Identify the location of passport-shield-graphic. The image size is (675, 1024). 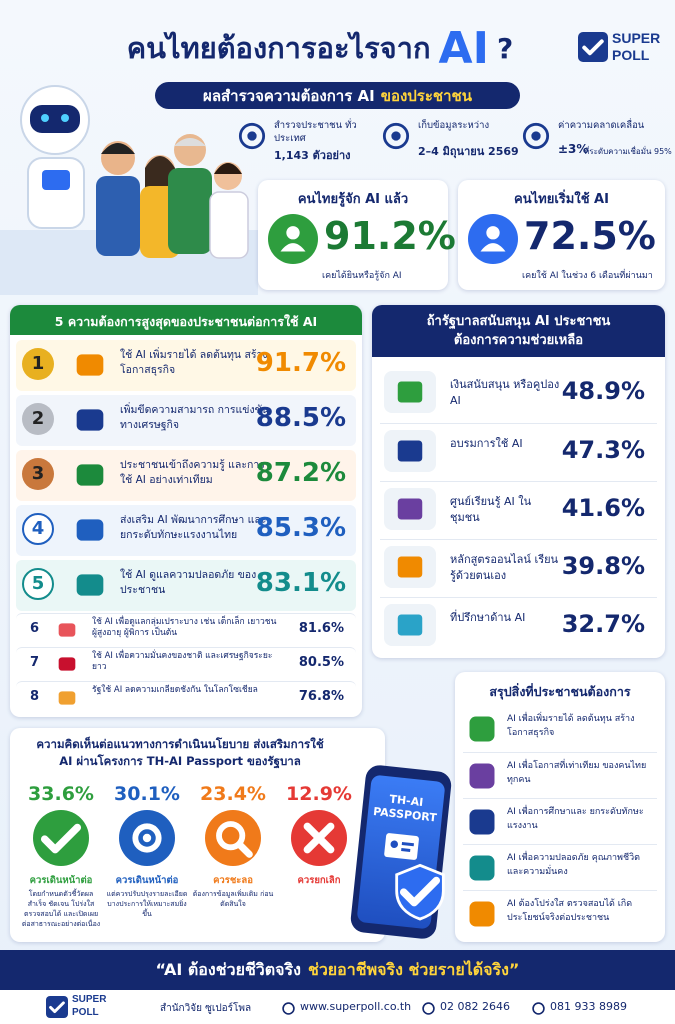
(420, 892).